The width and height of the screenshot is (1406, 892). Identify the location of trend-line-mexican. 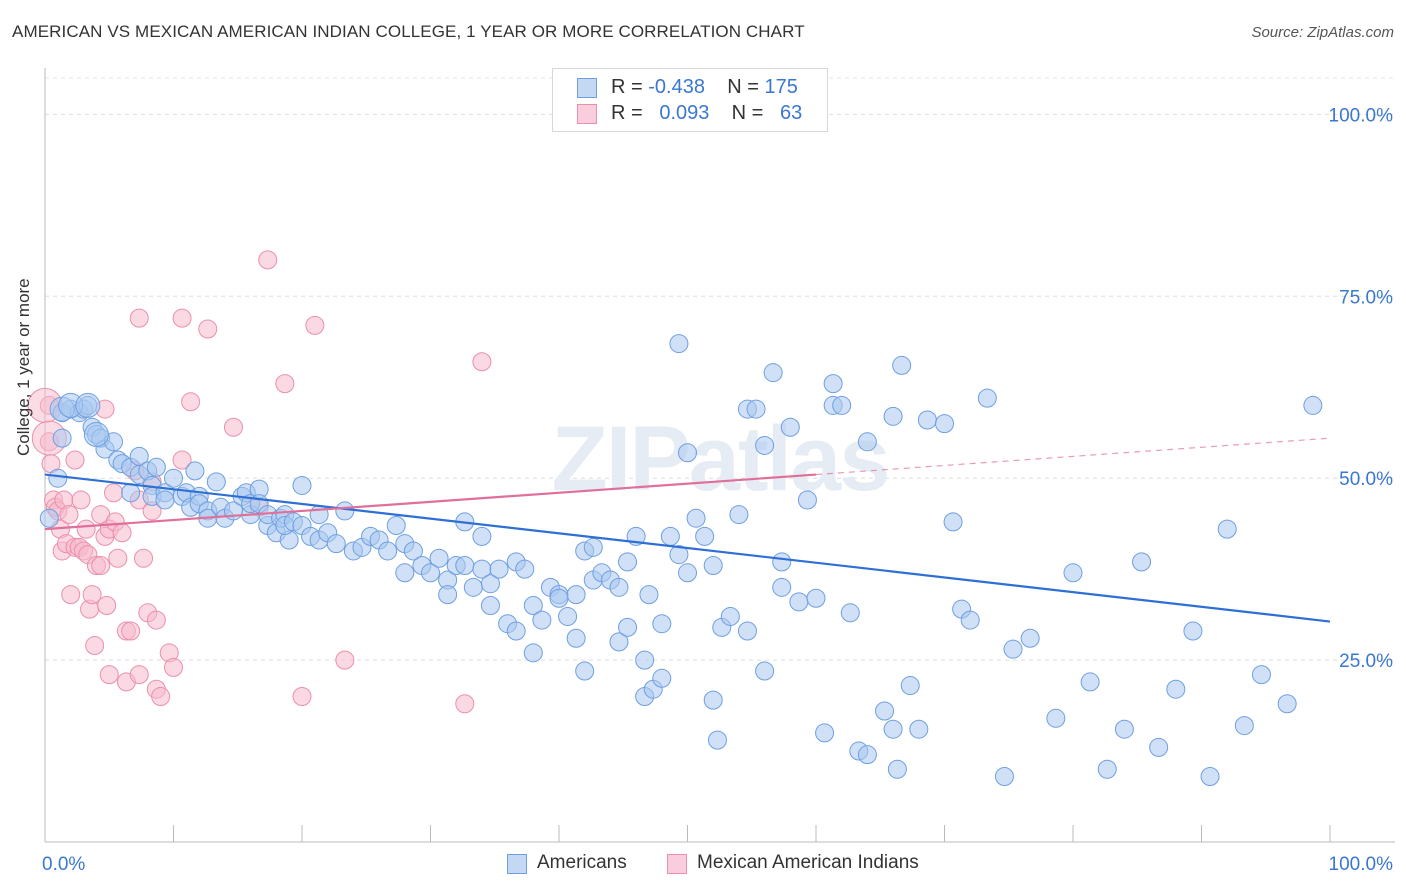
(430, 502).